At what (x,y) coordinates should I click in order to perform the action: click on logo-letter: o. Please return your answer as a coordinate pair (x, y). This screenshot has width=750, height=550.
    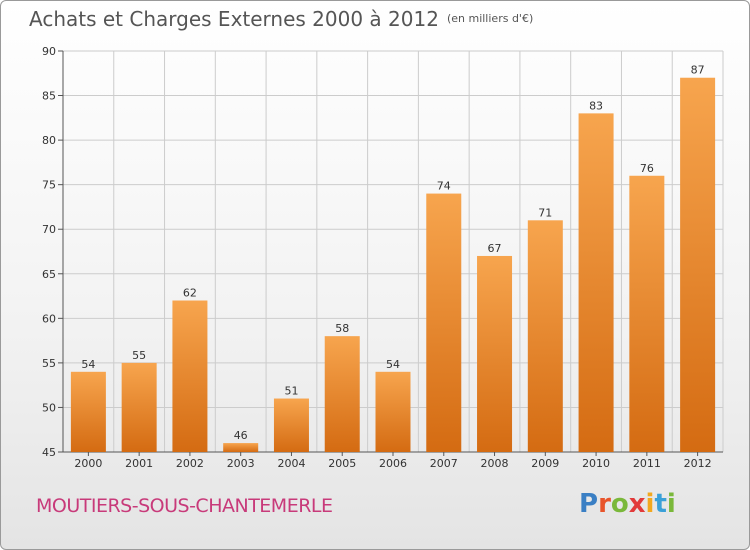
    Looking at the image, I should click on (619, 504).